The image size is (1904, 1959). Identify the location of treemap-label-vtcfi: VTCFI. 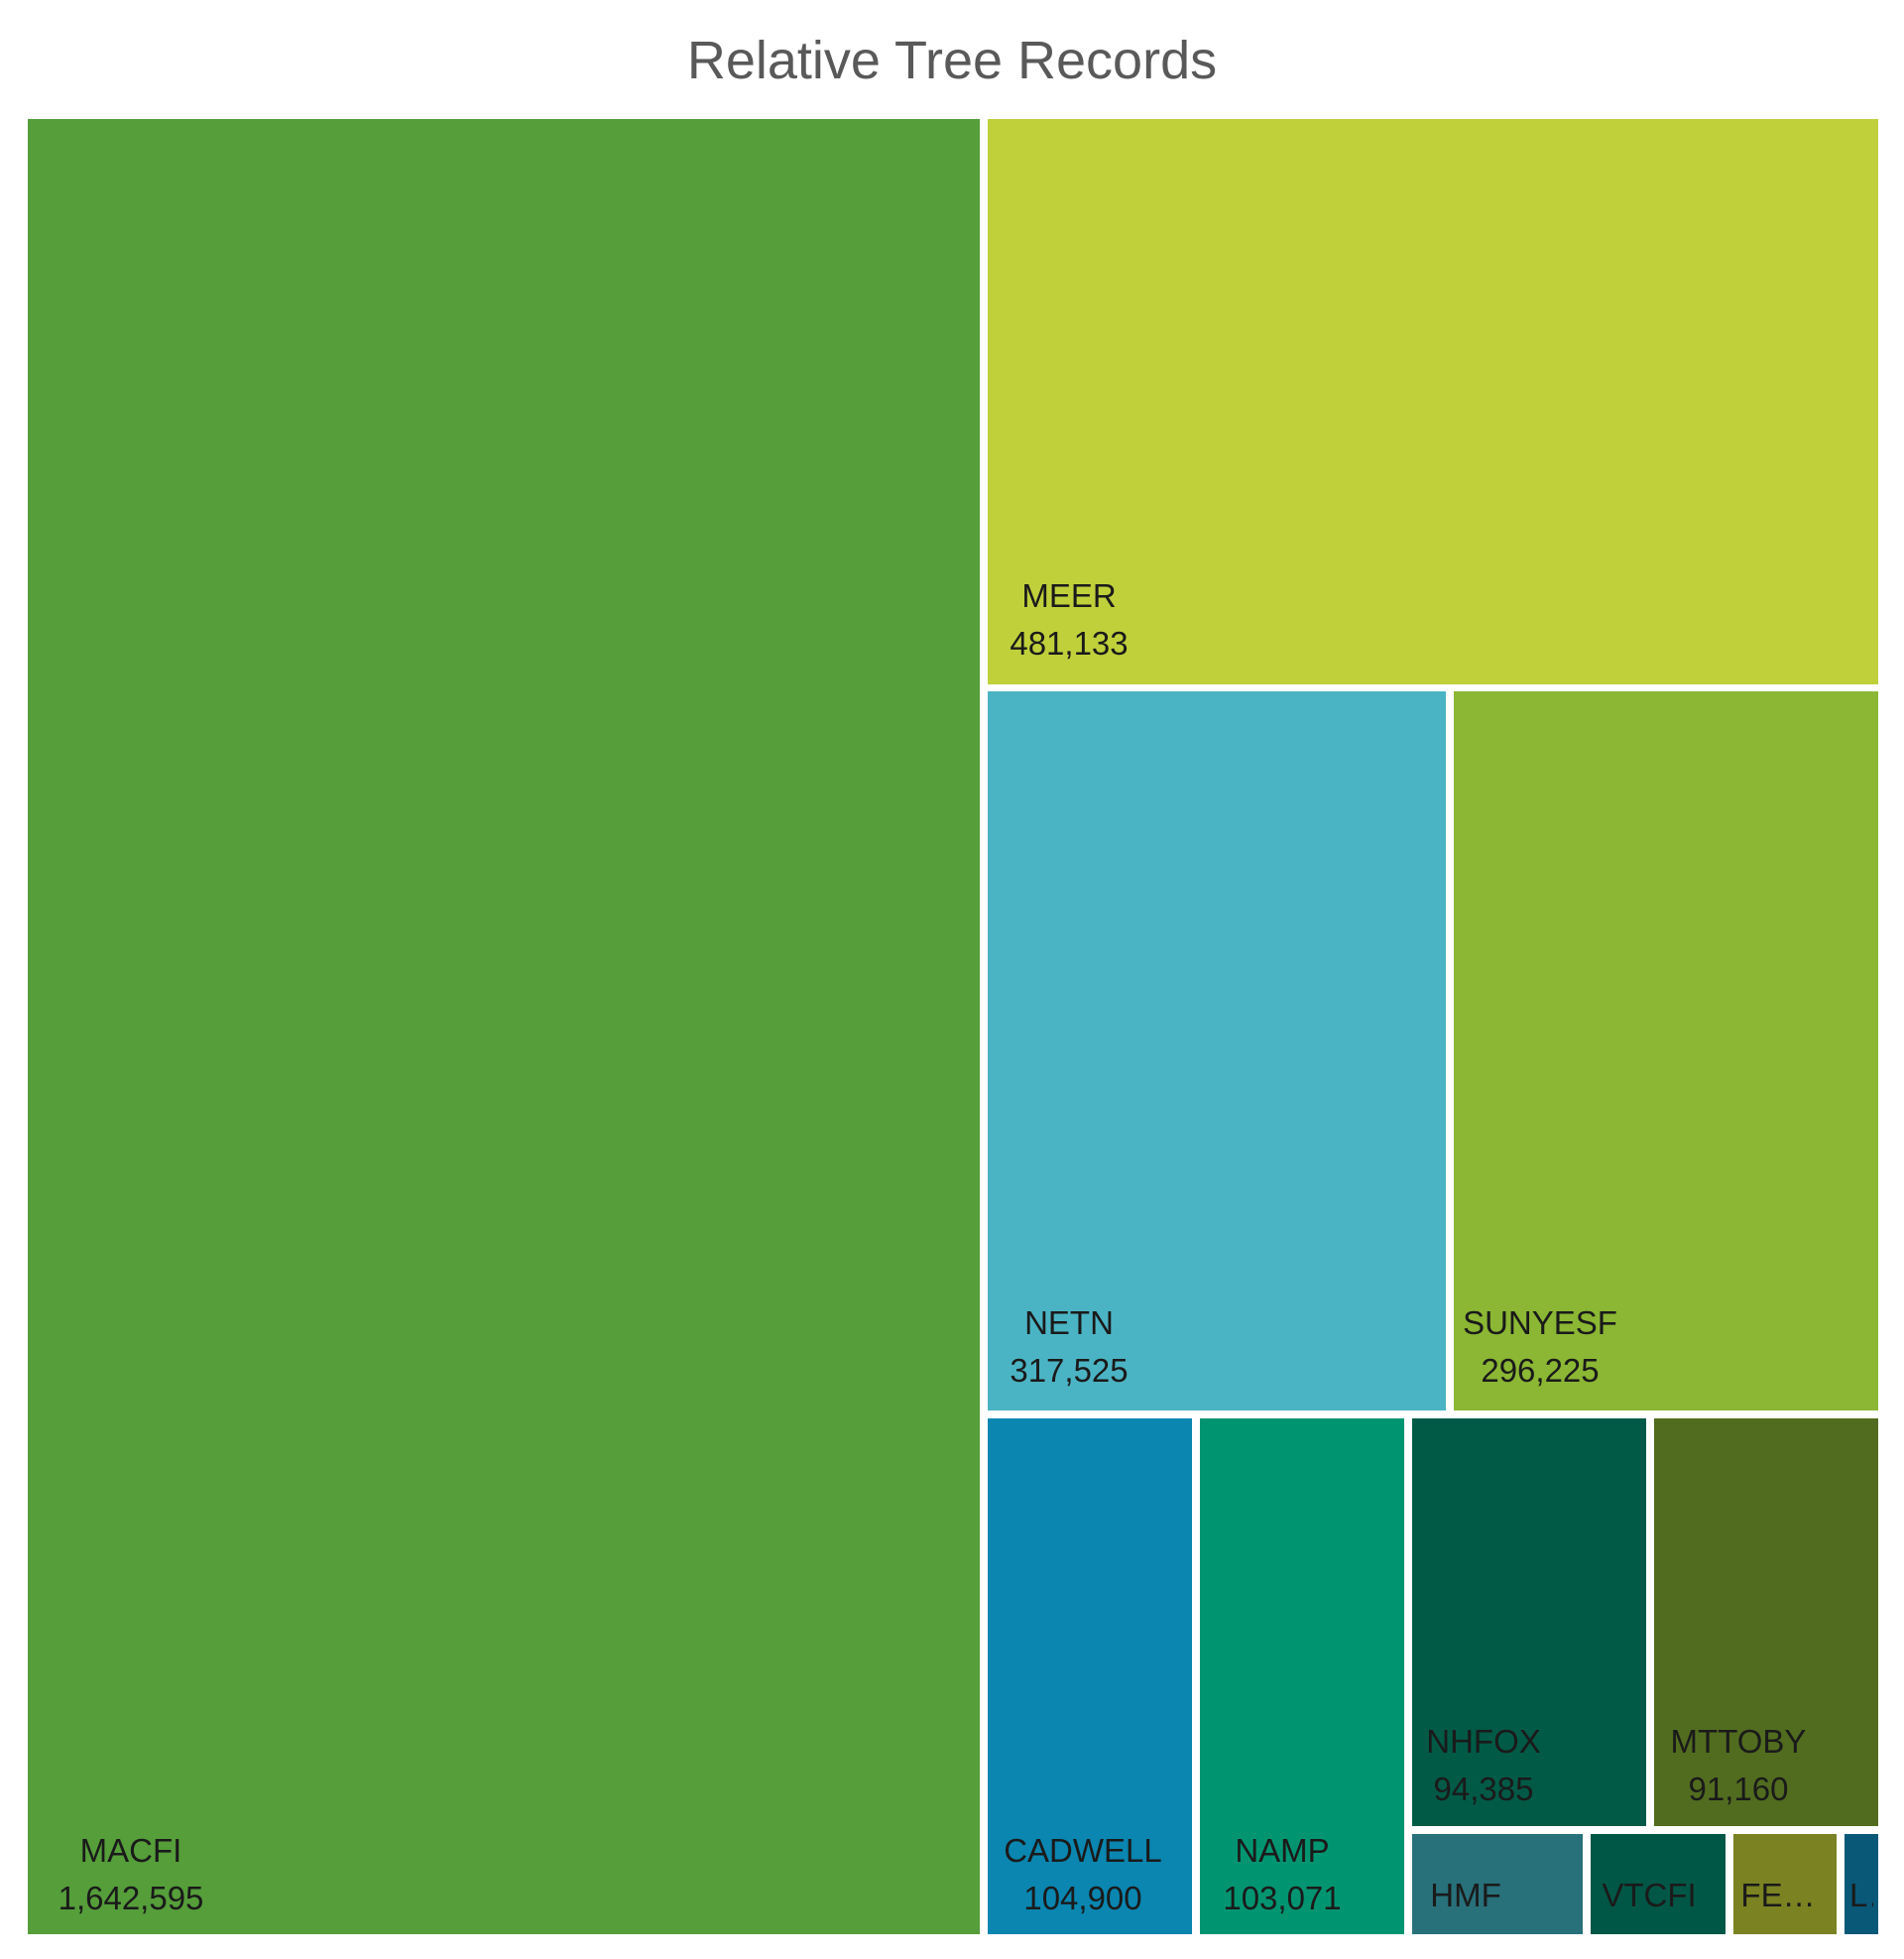
(1649, 1895).